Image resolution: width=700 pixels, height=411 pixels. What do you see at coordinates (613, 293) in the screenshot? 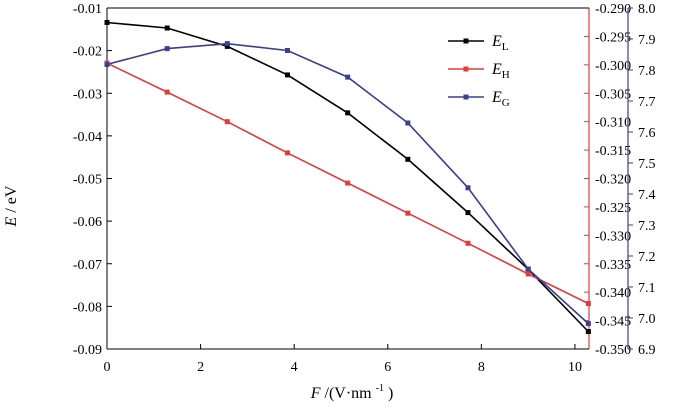
I see `right-eh-tick-label: -0.340` at bounding box center [613, 293].